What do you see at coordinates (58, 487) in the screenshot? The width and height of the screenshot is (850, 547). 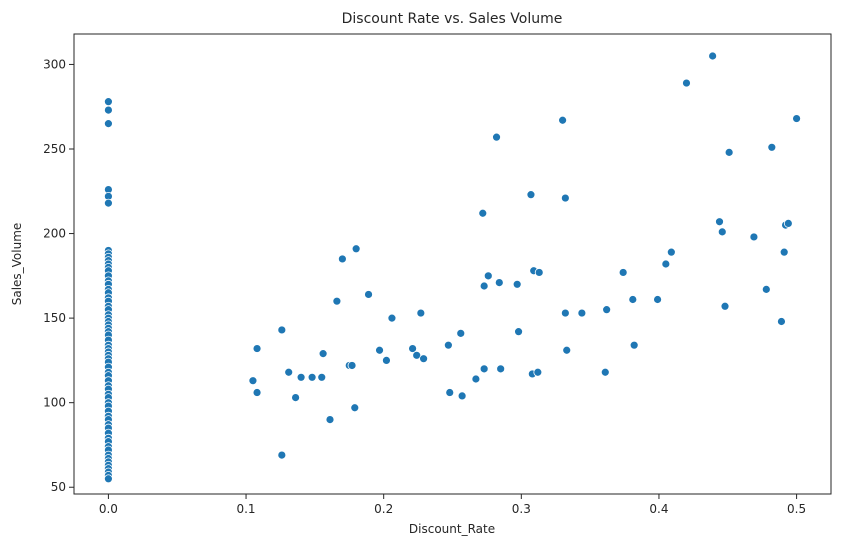 I see `y-tick-label: 50` at bounding box center [58, 487].